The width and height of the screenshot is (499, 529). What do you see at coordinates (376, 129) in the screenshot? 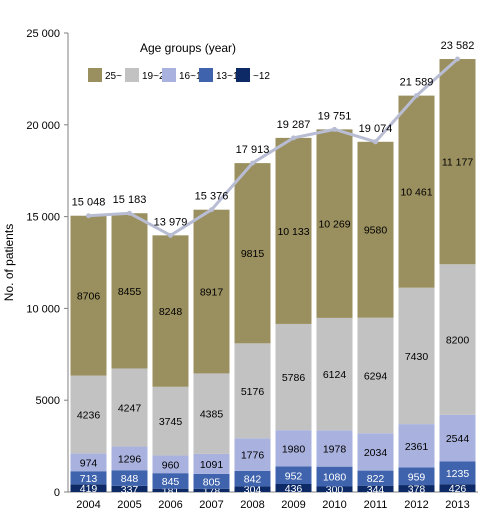
I see `total-value-label: 19 074` at bounding box center [376, 129].